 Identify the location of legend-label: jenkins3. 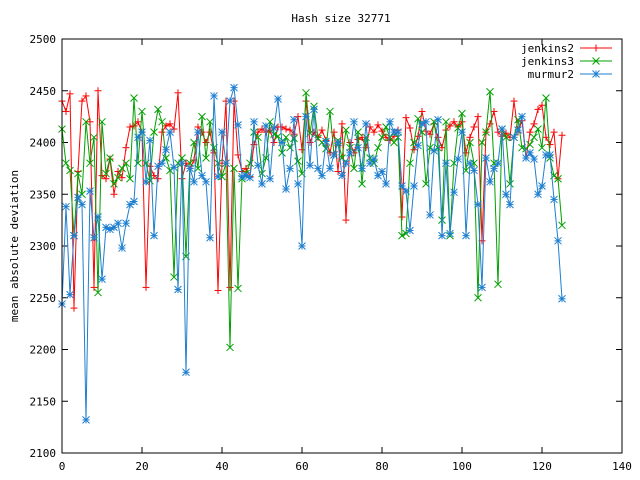
(547, 61).